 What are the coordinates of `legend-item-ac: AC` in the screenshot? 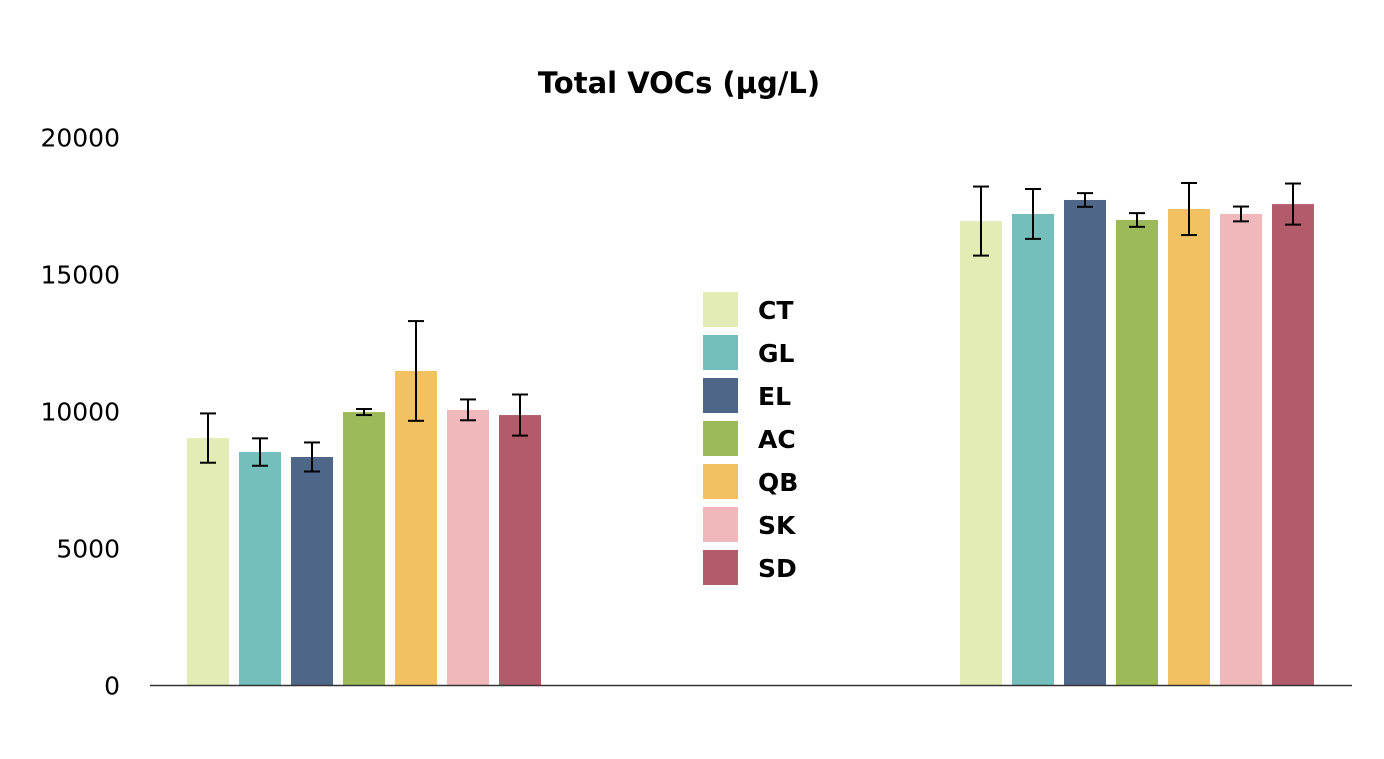 It's located at (749, 438).